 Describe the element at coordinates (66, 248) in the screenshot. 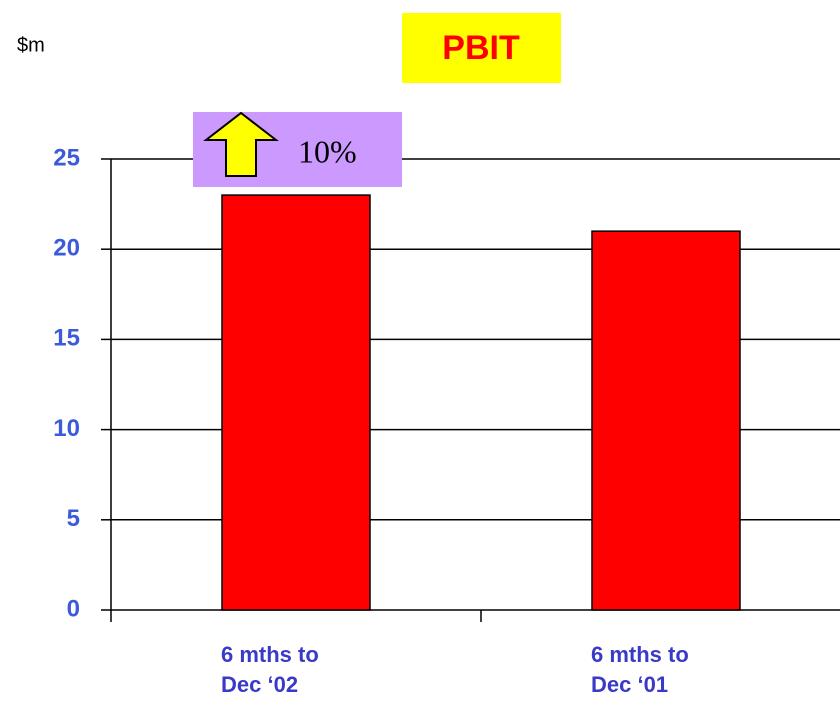

I see `y-tick-label: 20` at that location.